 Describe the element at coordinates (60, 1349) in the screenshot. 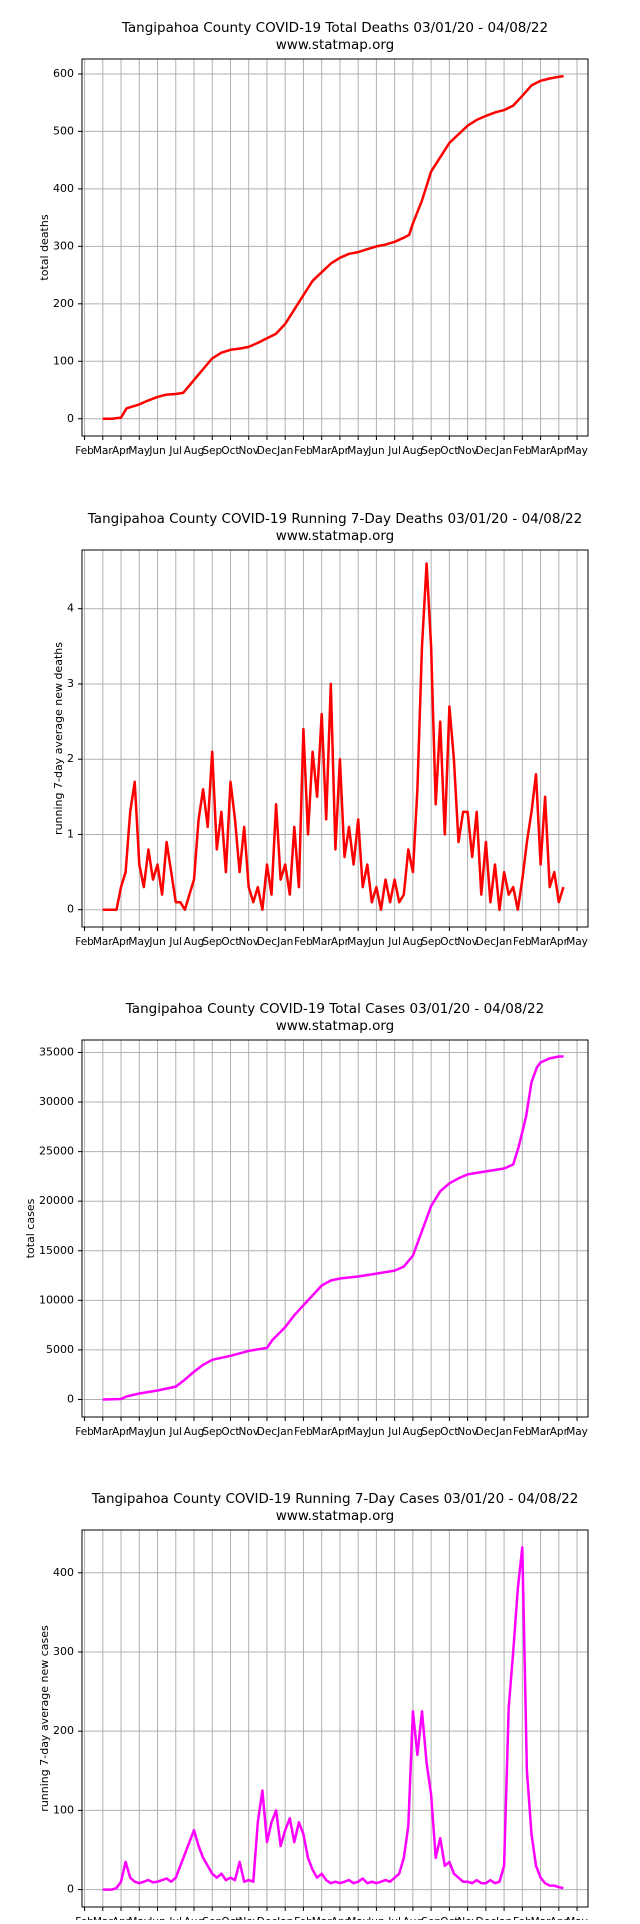

I see `y-tick-label: 5000` at that location.